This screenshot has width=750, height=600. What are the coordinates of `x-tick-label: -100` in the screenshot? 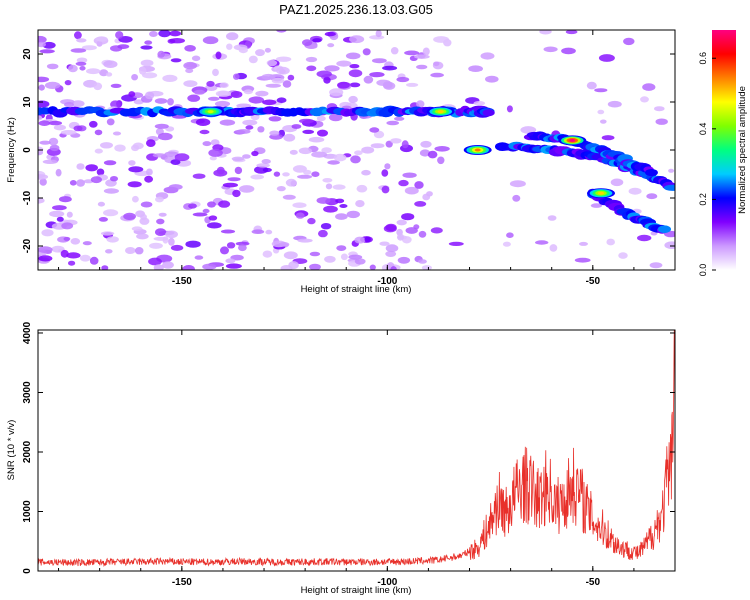 It's located at (387, 582).